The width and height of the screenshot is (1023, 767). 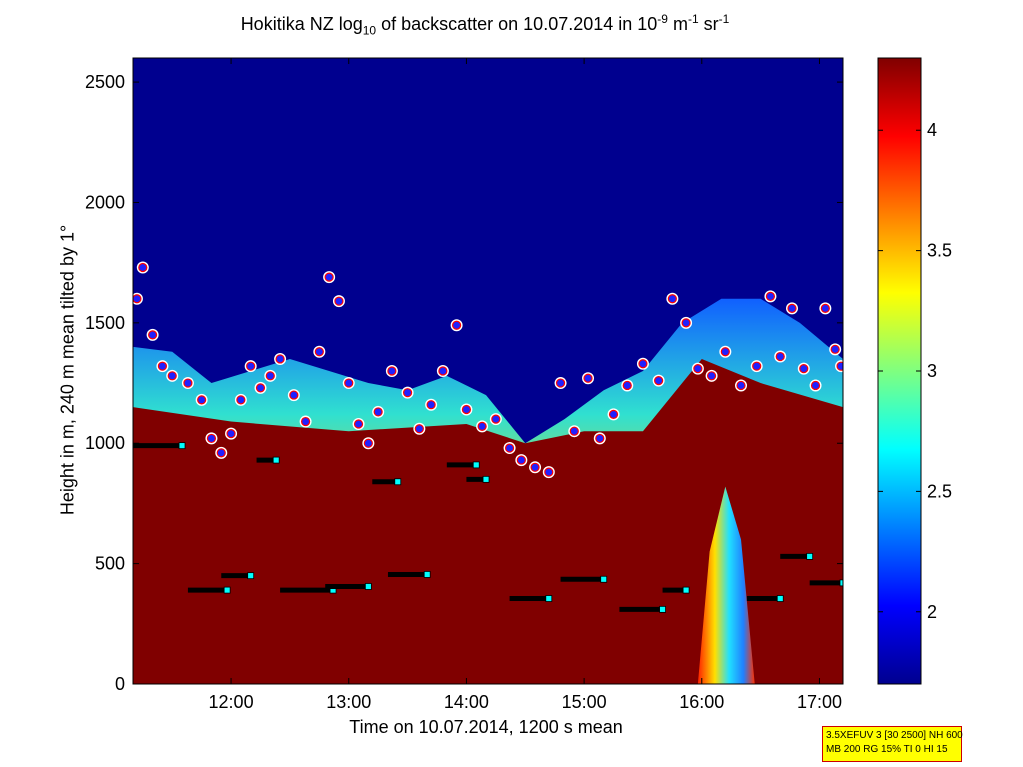 What do you see at coordinates (819, 702) in the screenshot?
I see `x-tick-label: 17:00` at bounding box center [819, 702].